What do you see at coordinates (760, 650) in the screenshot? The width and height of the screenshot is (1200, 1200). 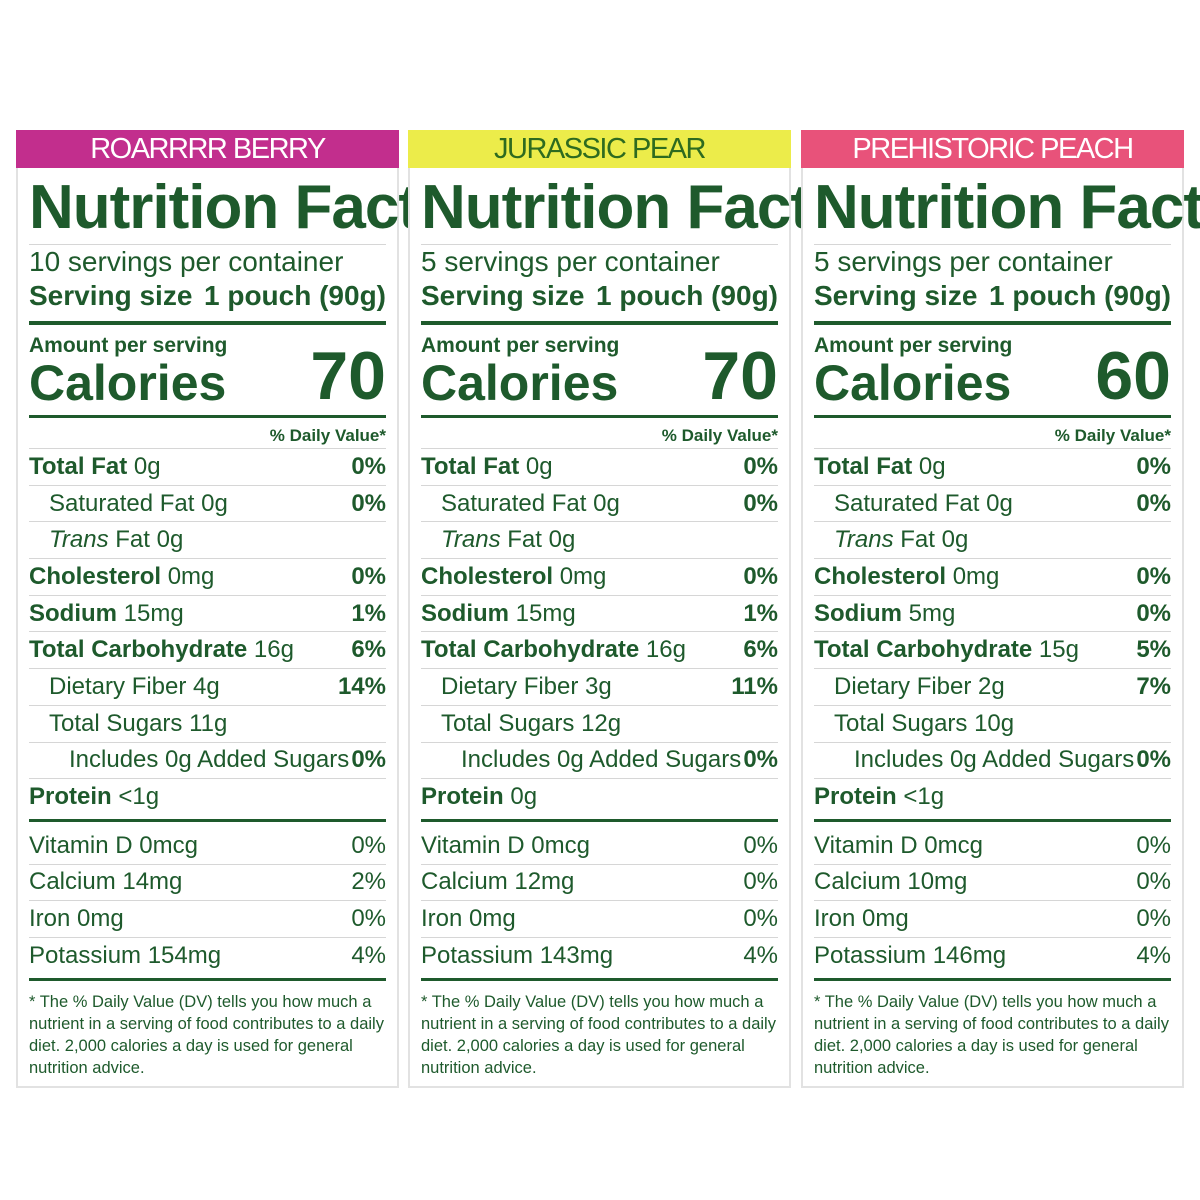 I see `nutrient-daily-value: 6%` at bounding box center [760, 650].